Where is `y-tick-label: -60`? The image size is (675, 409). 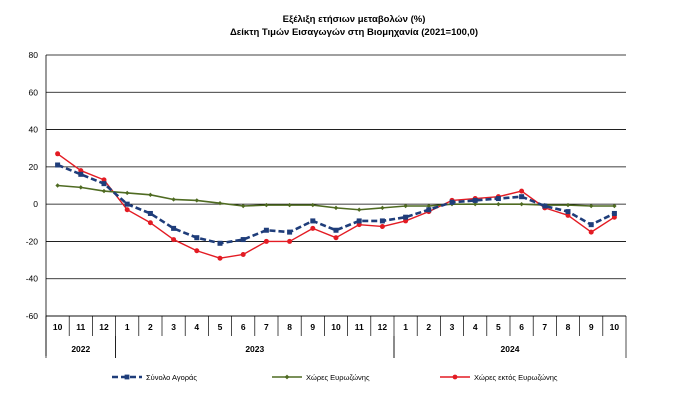
y-tick-label: -60 is located at coordinates (32, 316).